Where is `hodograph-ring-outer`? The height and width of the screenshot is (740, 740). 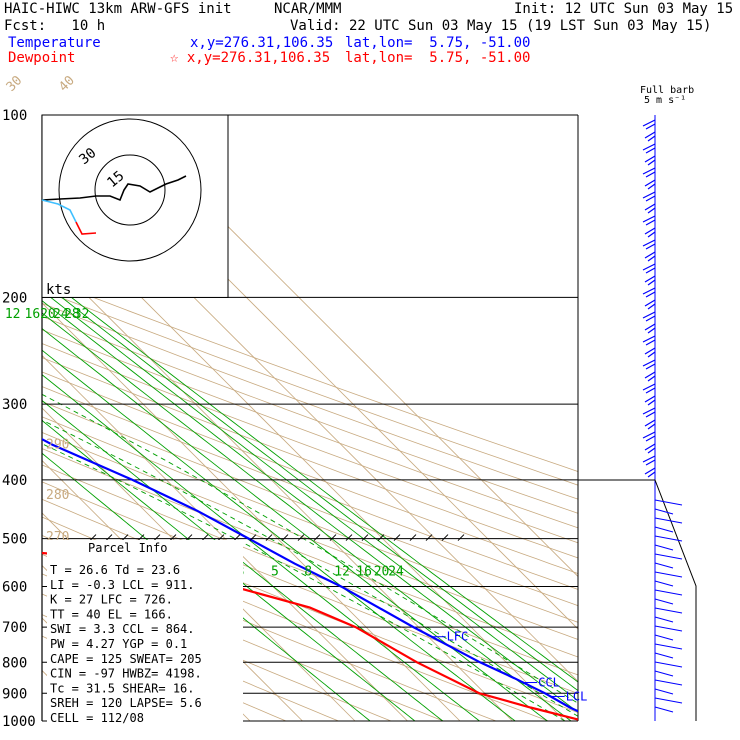 hodograph-ring-outer is located at coordinates (130, 190).